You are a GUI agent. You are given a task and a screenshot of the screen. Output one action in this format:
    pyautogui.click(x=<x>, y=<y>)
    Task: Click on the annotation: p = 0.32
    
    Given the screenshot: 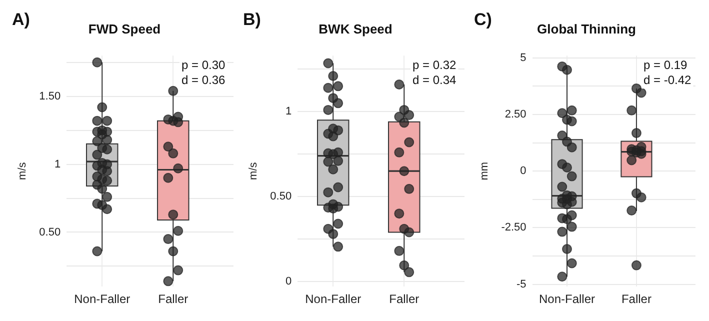 What is the action you would take?
    pyautogui.click(x=434, y=65)
    